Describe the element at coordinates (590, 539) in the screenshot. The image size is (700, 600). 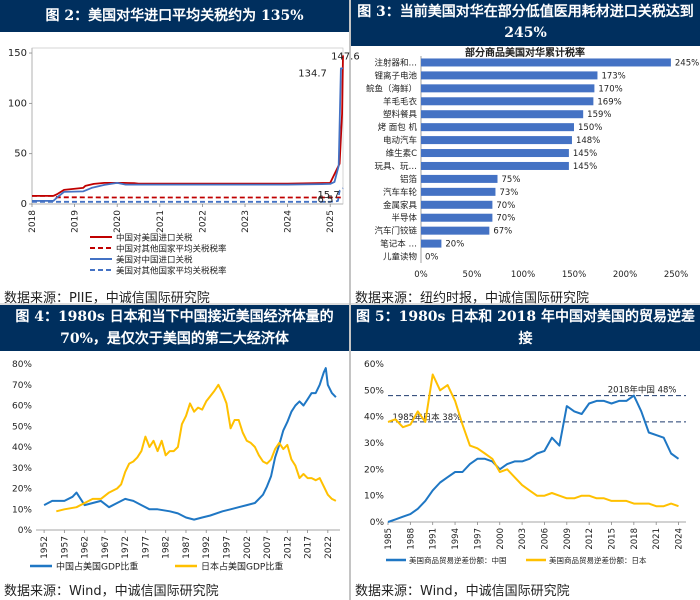
I see `p4-x-tick-label: 2012` at that location.